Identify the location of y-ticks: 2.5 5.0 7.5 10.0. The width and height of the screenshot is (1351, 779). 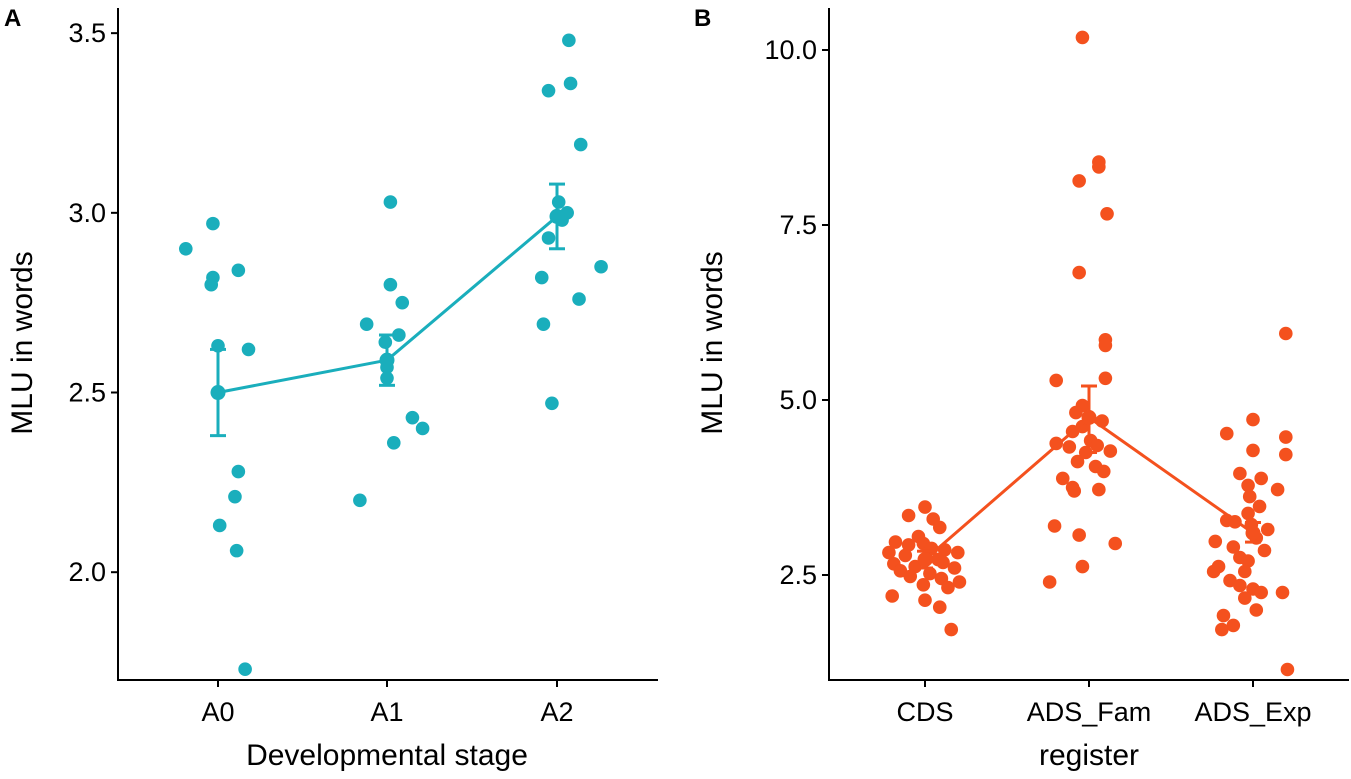
(796, 312).